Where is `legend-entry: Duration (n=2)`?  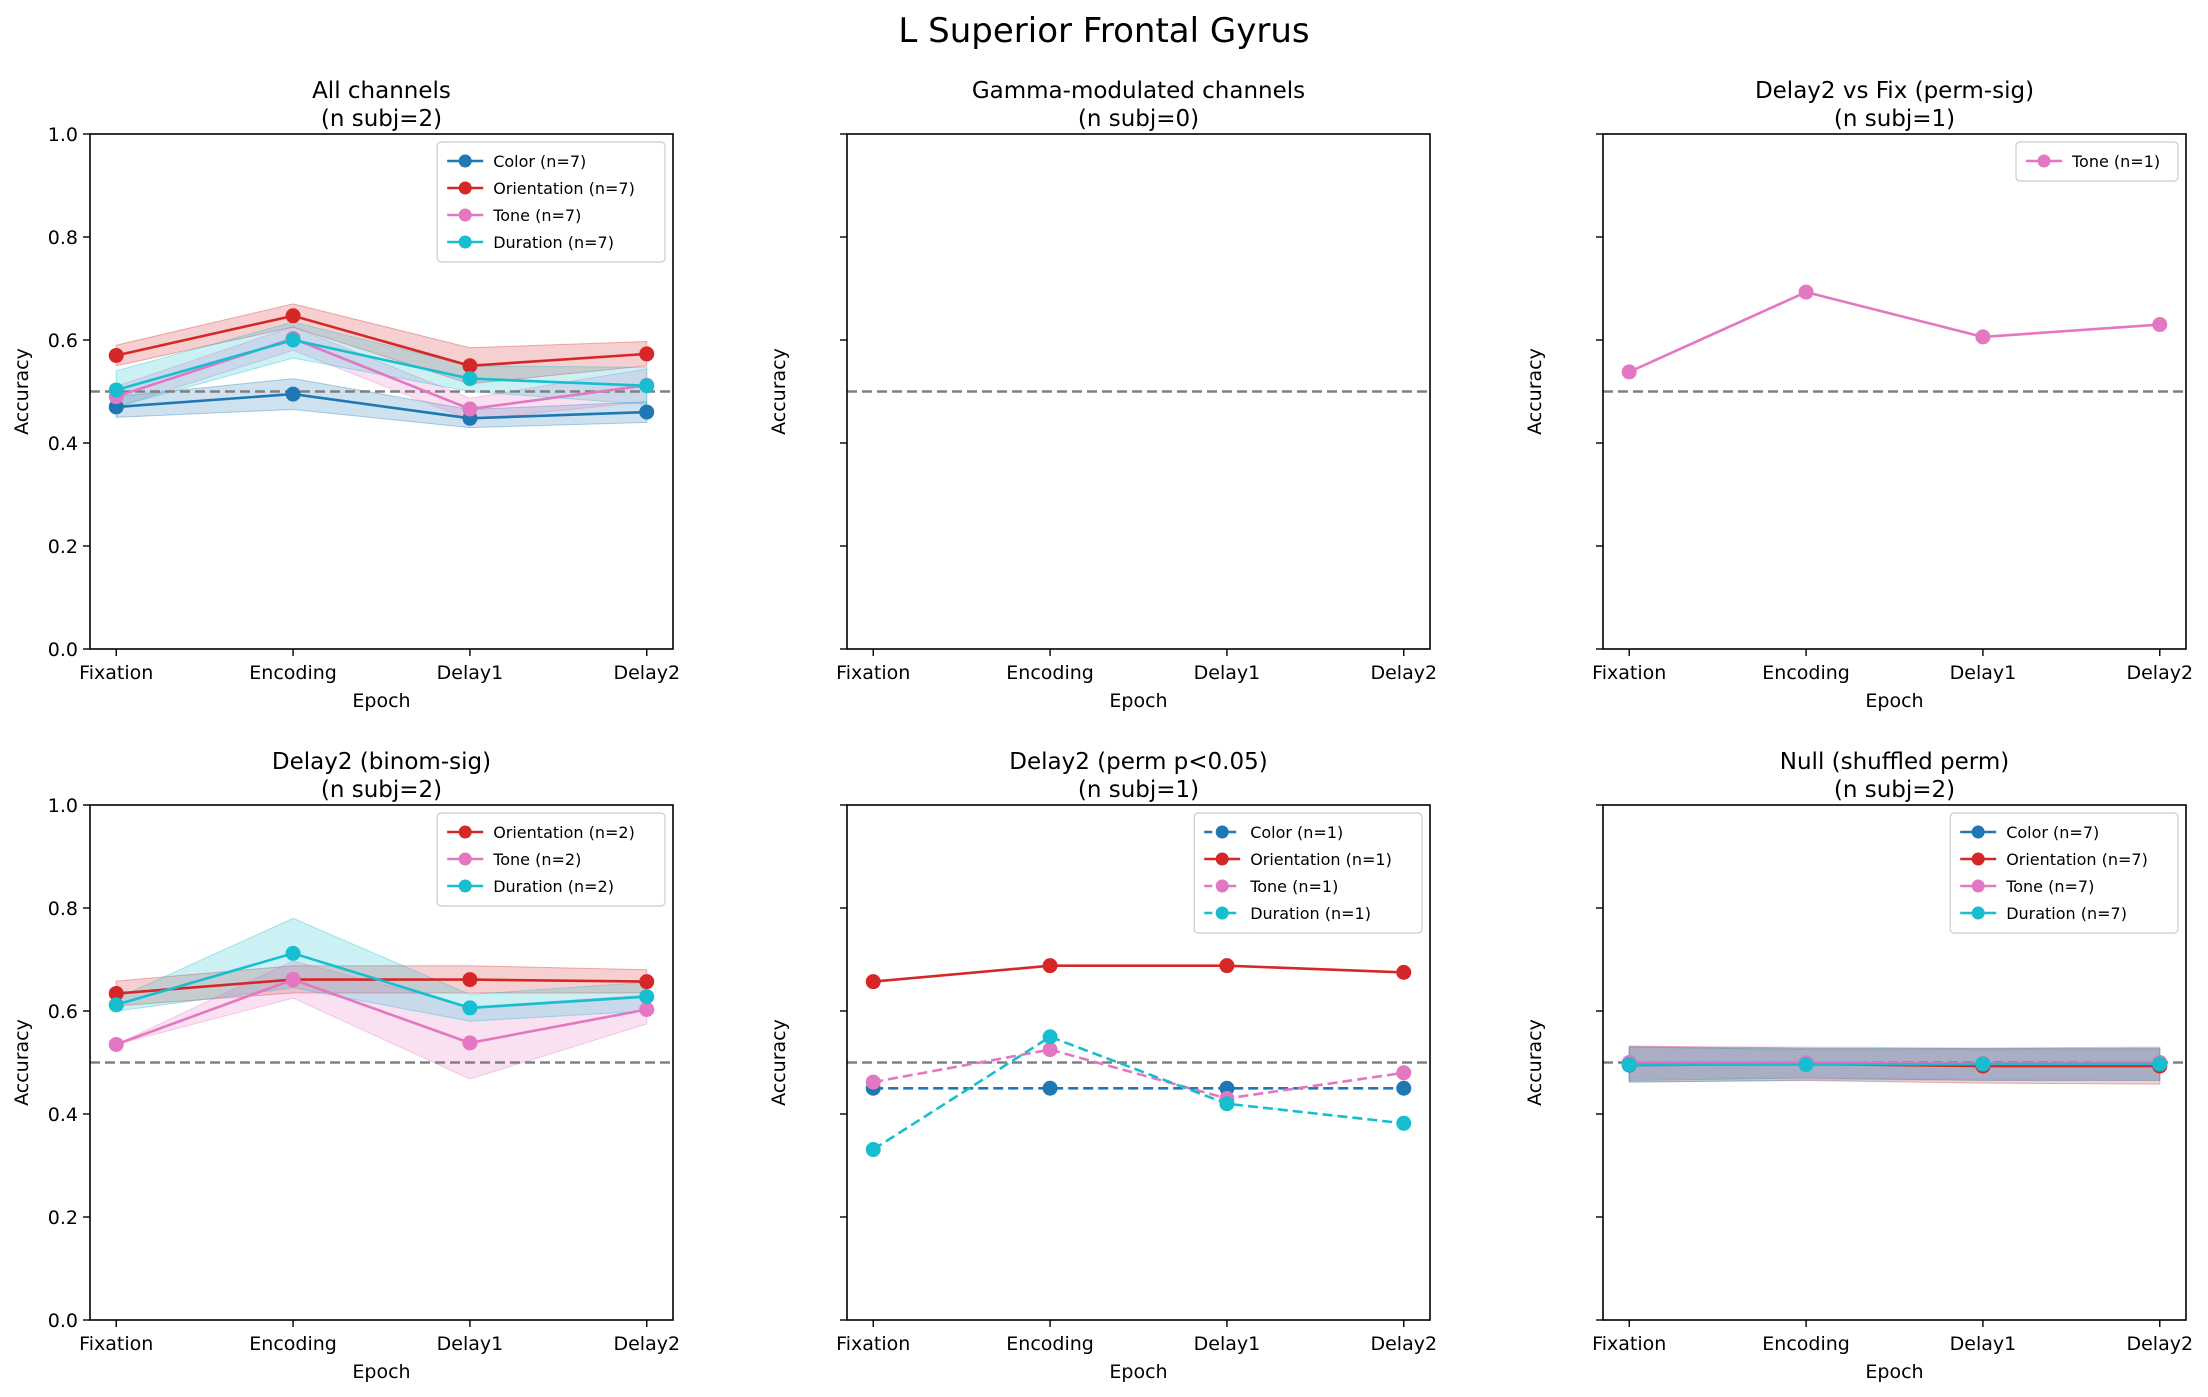 legend-entry: Duration (n=2) is located at coordinates (553, 886).